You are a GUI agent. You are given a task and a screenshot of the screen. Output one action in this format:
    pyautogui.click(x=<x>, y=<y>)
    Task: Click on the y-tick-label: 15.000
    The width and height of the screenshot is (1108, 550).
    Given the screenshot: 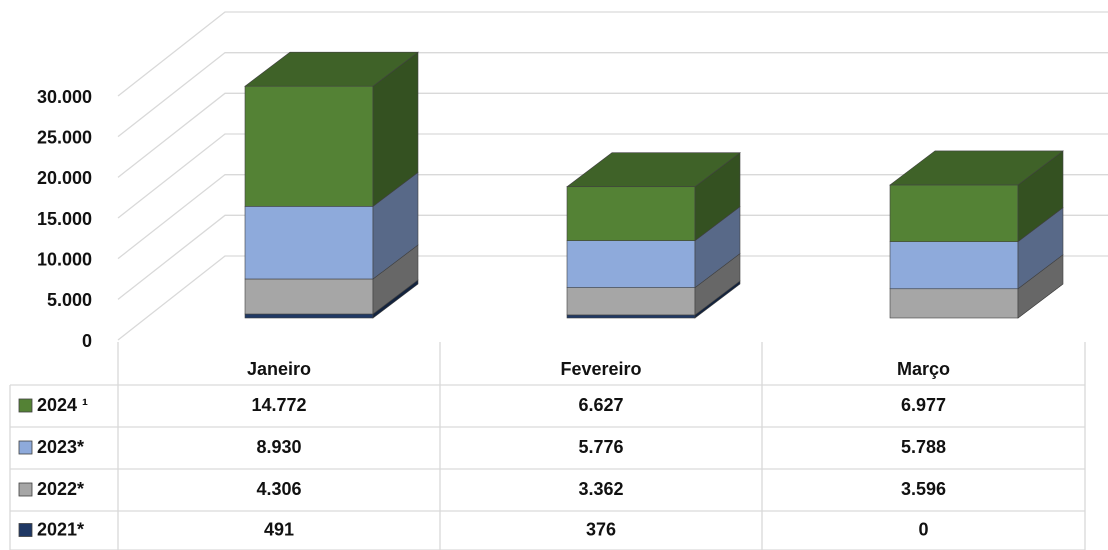 What is the action you would take?
    pyautogui.click(x=64, y=219)
    